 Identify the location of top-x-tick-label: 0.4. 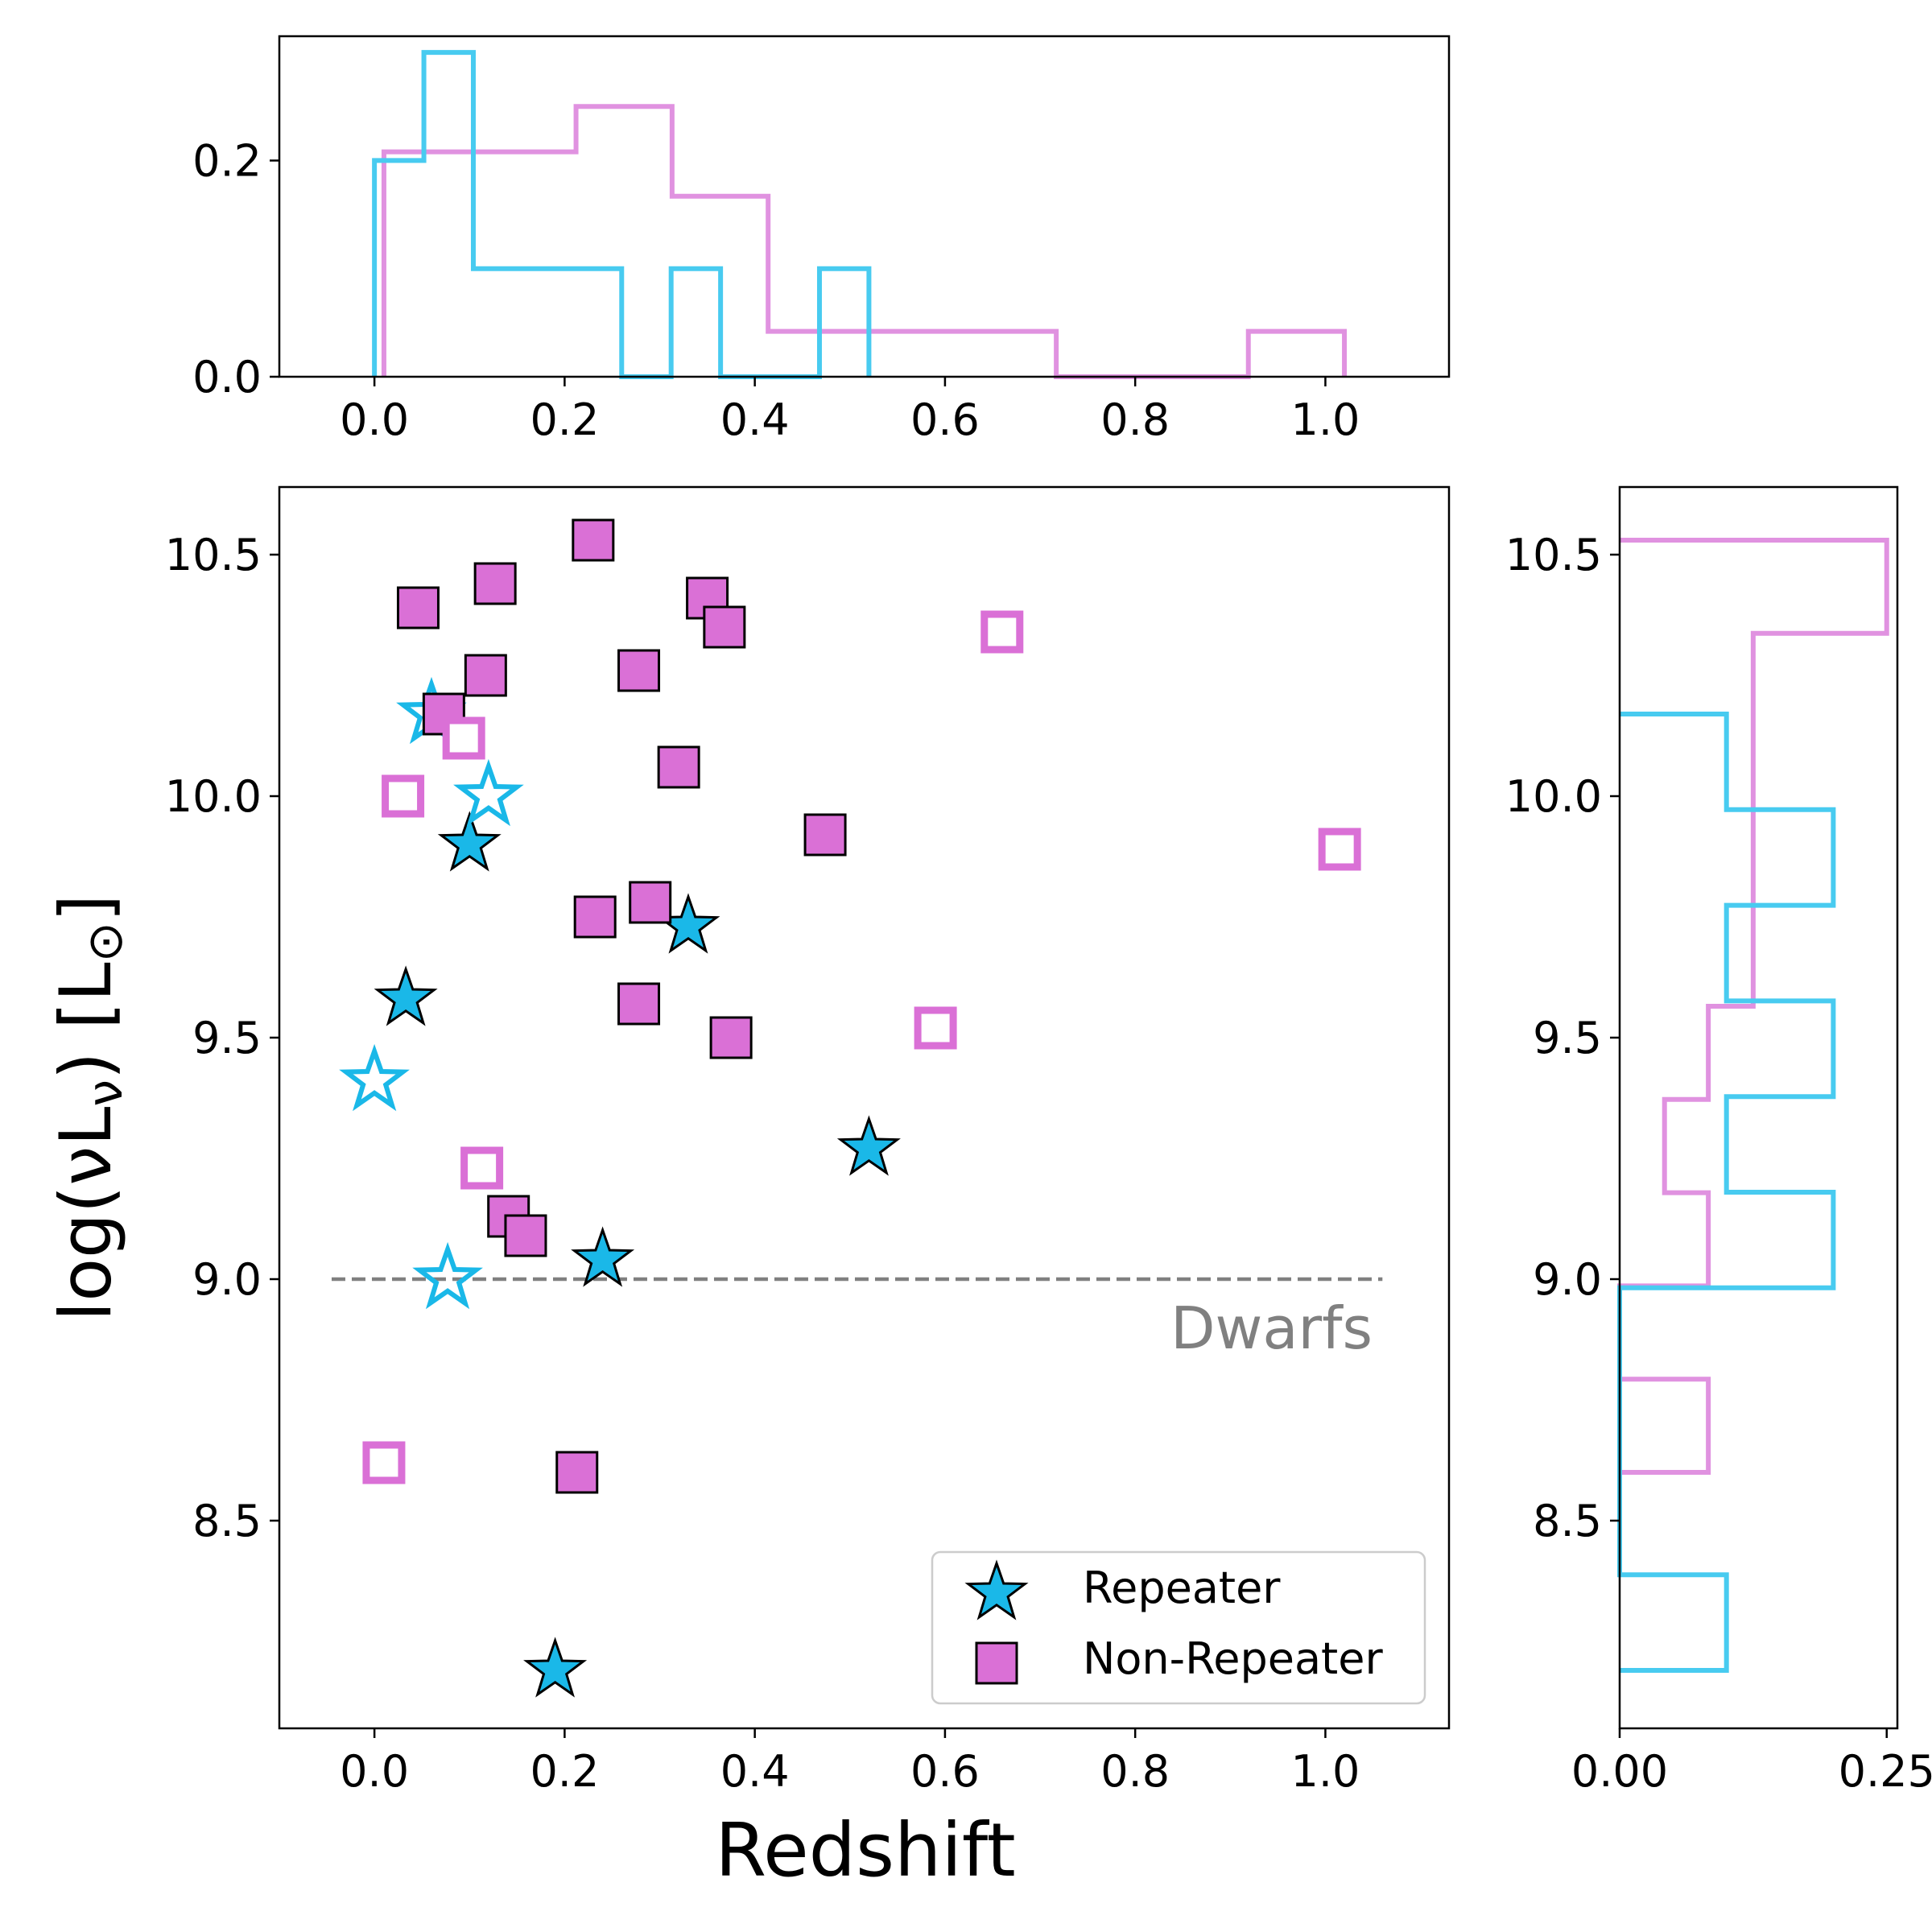
(755, 419).